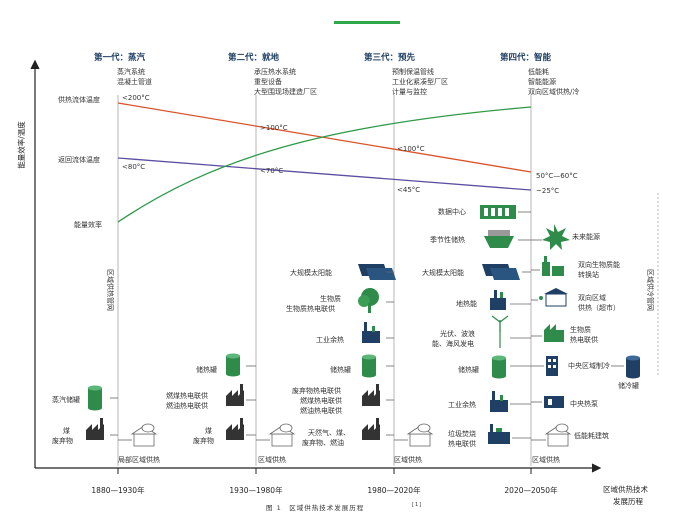 This screenshot has width=677, height=513. What do you see at coordinates (330, 339) in the screenshot?
I see `gen3-industrial-heat-label: 工业余热` at bounding box center [330, 339].